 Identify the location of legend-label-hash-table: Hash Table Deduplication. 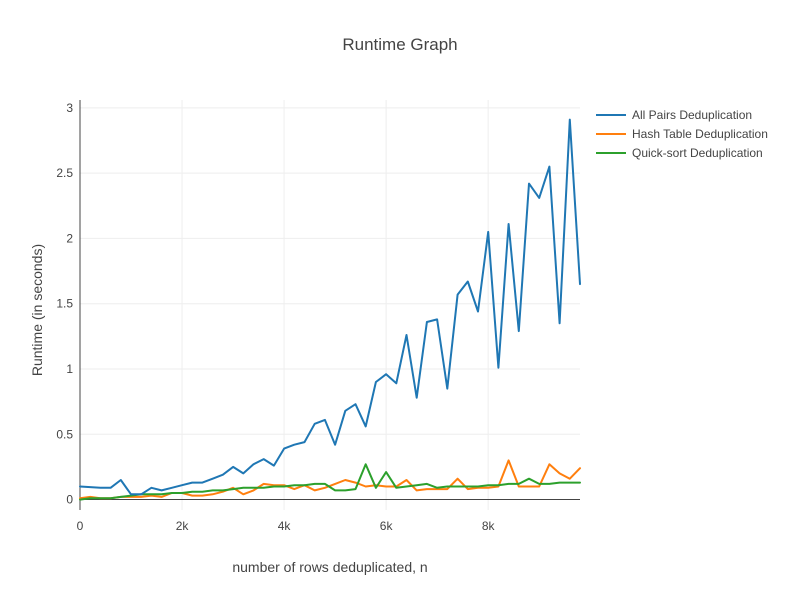
(700, 134).